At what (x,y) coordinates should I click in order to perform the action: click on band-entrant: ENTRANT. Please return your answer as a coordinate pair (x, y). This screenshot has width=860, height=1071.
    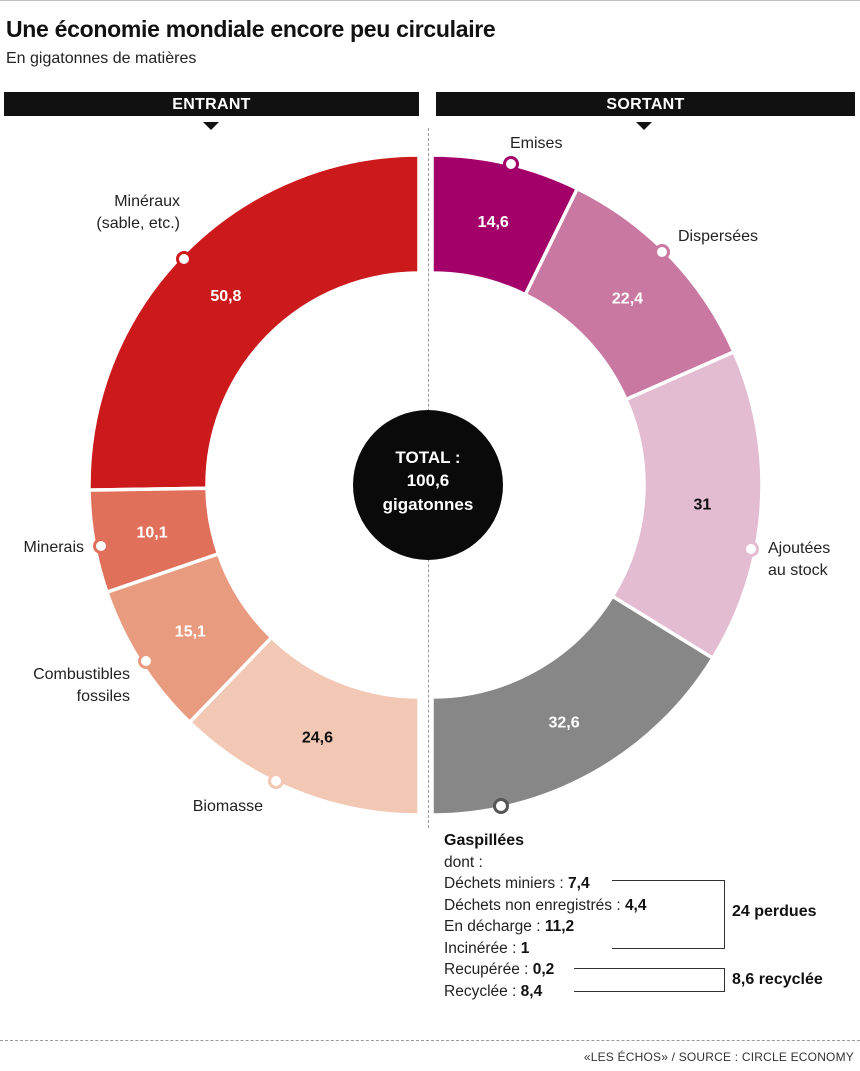
    Looking at the image, I should click on (211, 104).